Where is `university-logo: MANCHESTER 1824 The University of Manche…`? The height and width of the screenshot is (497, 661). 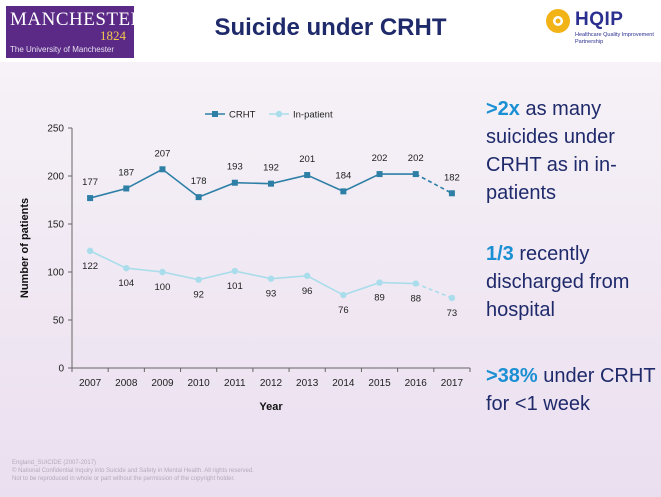
university-logo: MANCHESTER 1824 The University of Manche… is located at coordinates (75, 32).